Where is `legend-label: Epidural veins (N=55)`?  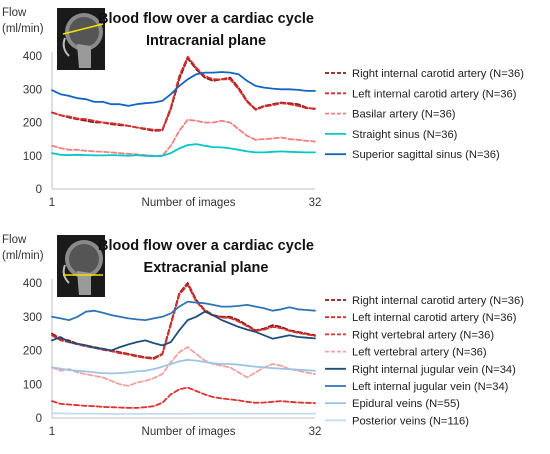 legend-label: Epidural veins (N=55) is located at coordinates (406, 404).